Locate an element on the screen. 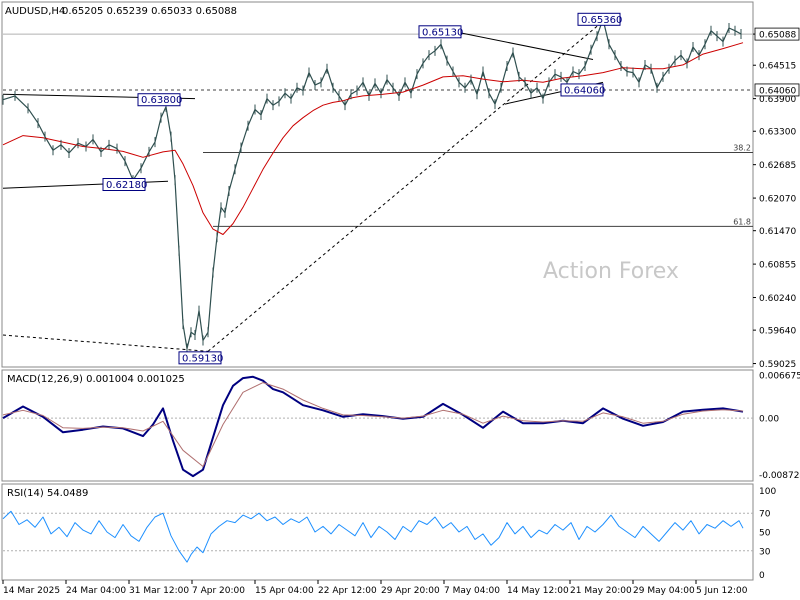 The width and height of the screenshot is (800, 600). x-axis-label: 7 Apr 20:00 is located at coordinates (218, 591).